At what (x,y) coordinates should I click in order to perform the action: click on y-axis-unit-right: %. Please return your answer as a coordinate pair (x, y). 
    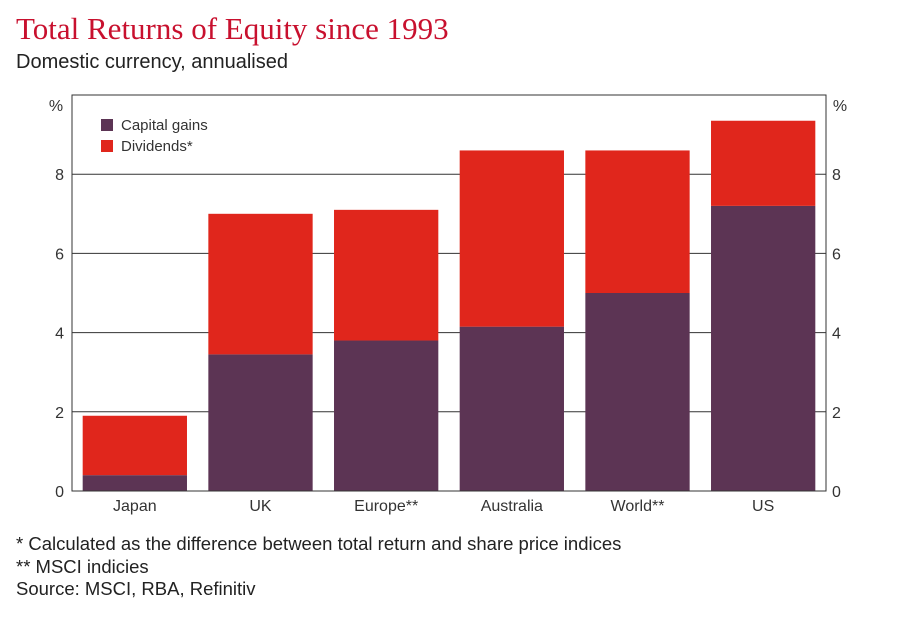
    Looking at the image, I should click on (840, 106).